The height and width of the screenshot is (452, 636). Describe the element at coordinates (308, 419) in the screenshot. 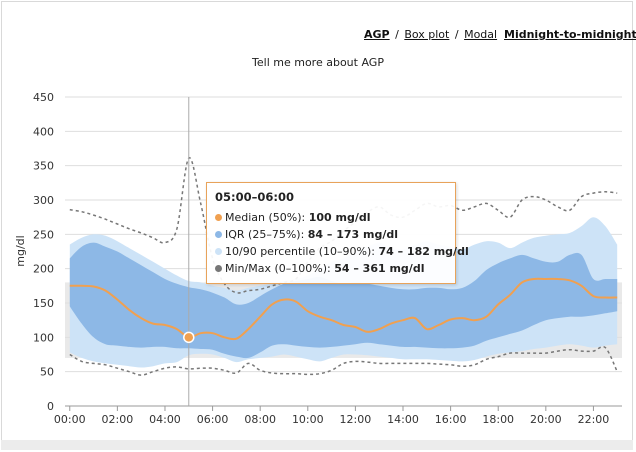

I see `x-tick-label: 10:00` at that location.